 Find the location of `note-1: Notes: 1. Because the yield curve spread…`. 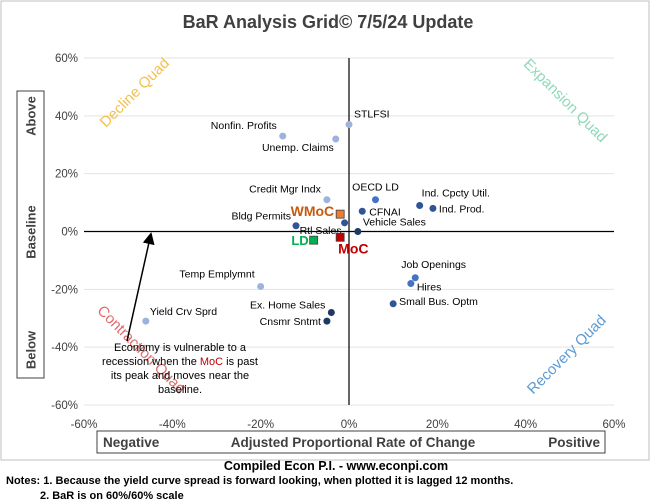

note-1: Notes: 1. Because the yield curve spread… is located at coordinates (259, 481).